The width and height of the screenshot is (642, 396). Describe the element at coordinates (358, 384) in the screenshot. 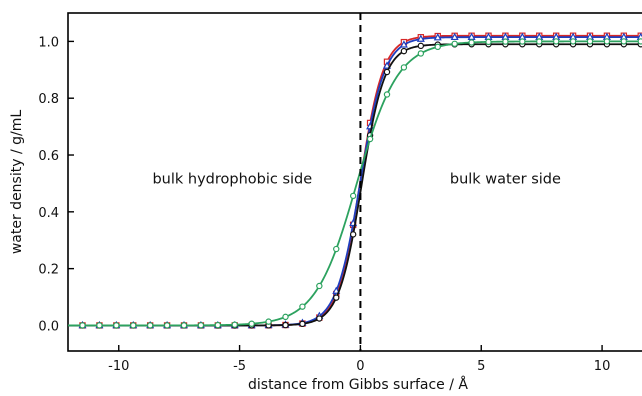

I see `x-axis-label: distance from Gibbs surface / Å` at that location.